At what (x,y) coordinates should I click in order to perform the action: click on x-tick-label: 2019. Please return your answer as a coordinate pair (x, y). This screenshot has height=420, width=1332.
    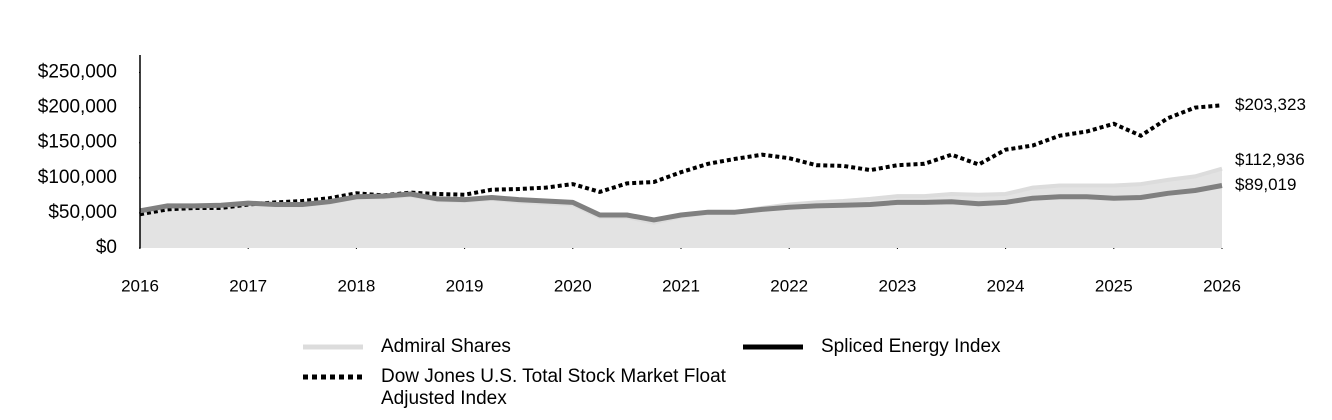
    Looking at the image, I should click on (465, 285).